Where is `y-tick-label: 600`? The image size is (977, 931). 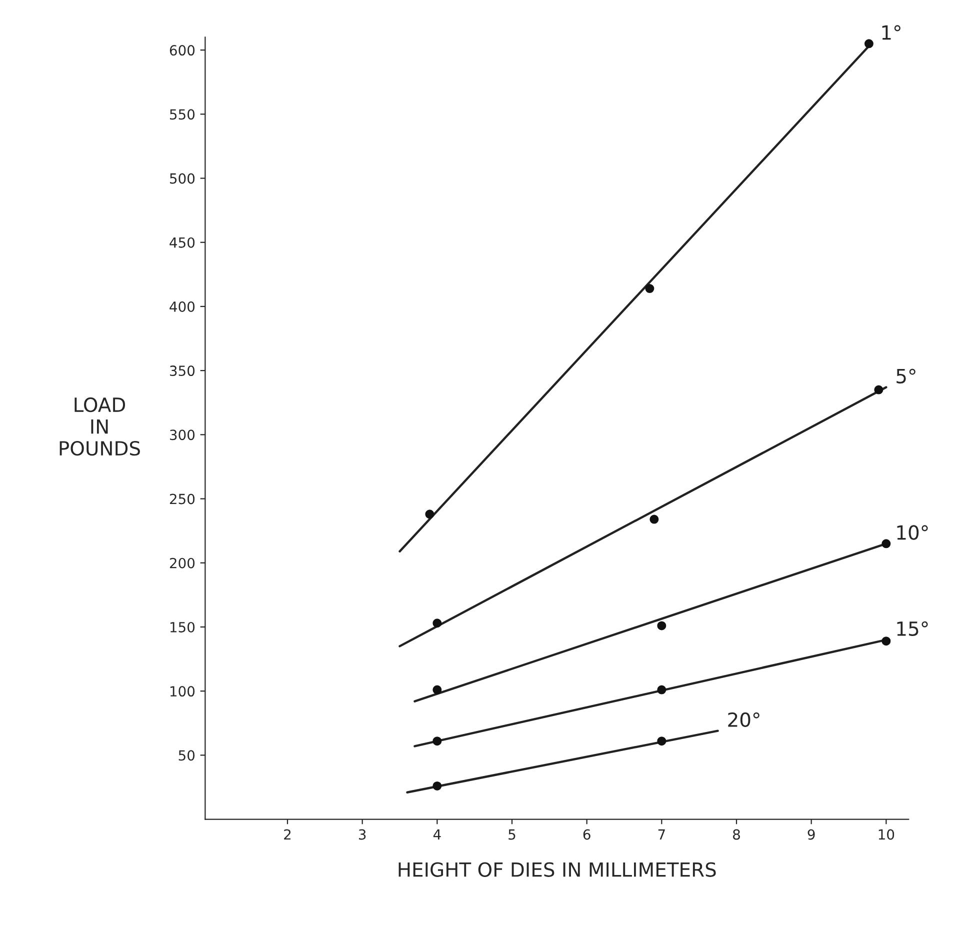 y-tick-label: 600 is located at coordinates (182, 50).